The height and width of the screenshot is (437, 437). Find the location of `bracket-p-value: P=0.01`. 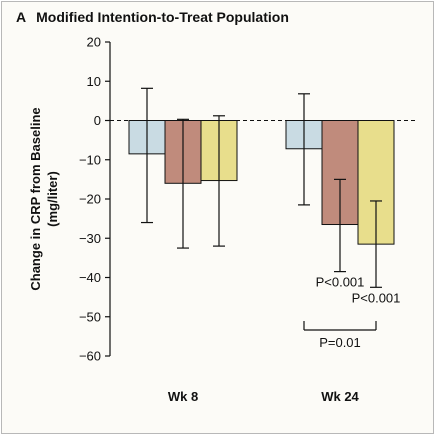

bracket-p-value: P=0.01 is located at coordinates (340, 342).